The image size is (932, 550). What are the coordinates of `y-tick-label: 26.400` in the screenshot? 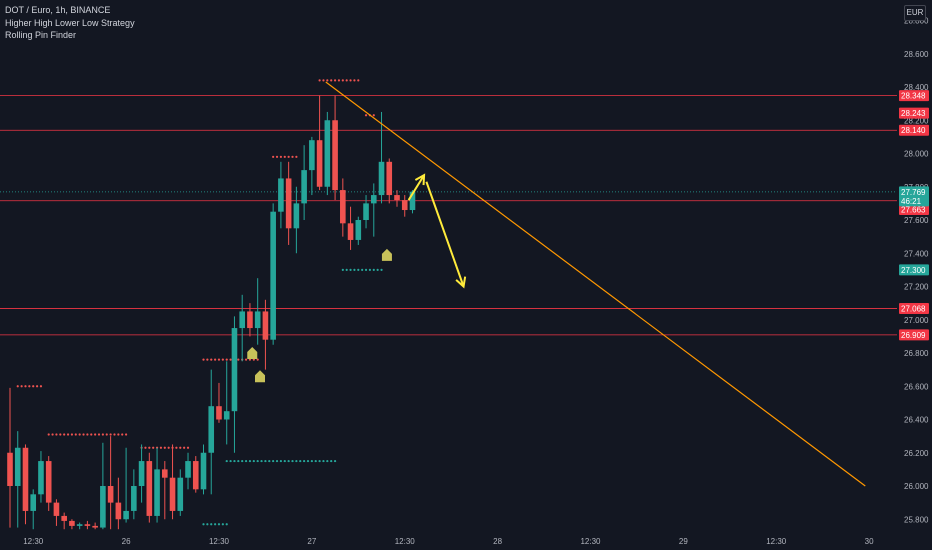 It's located at (916, 420).